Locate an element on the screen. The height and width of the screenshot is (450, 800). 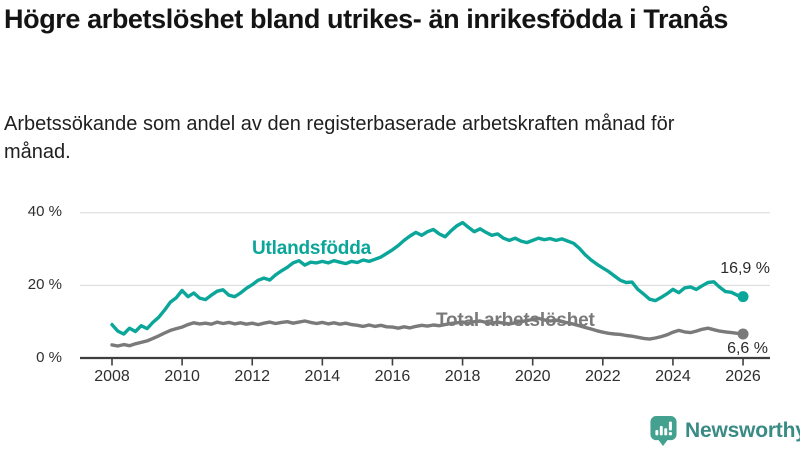
newsworthy-logo: Newsworthy is located at coordinates (724, 430).